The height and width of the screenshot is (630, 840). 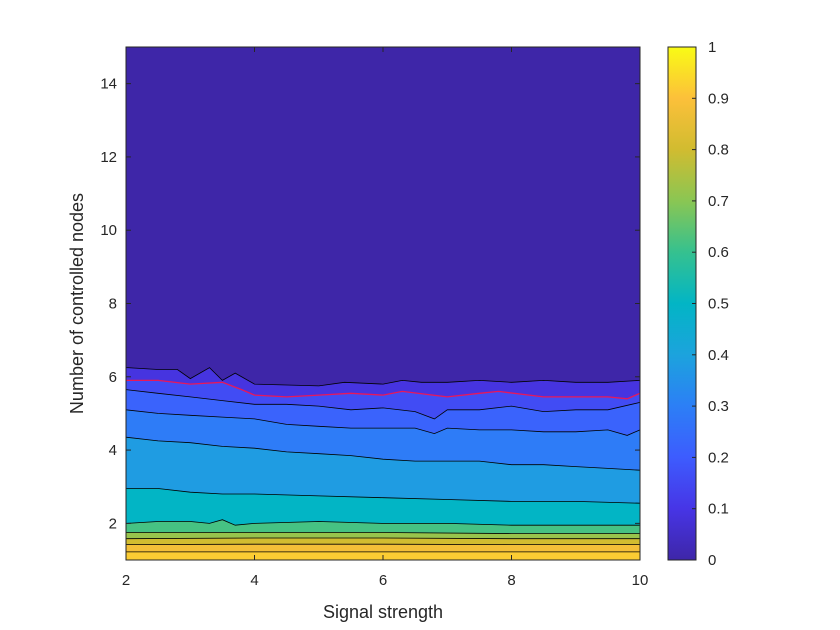 What do you see at coordinates (126, 580) in the screenshot?
I see `x-tick-label: 2` at bounding box center [126, 580].